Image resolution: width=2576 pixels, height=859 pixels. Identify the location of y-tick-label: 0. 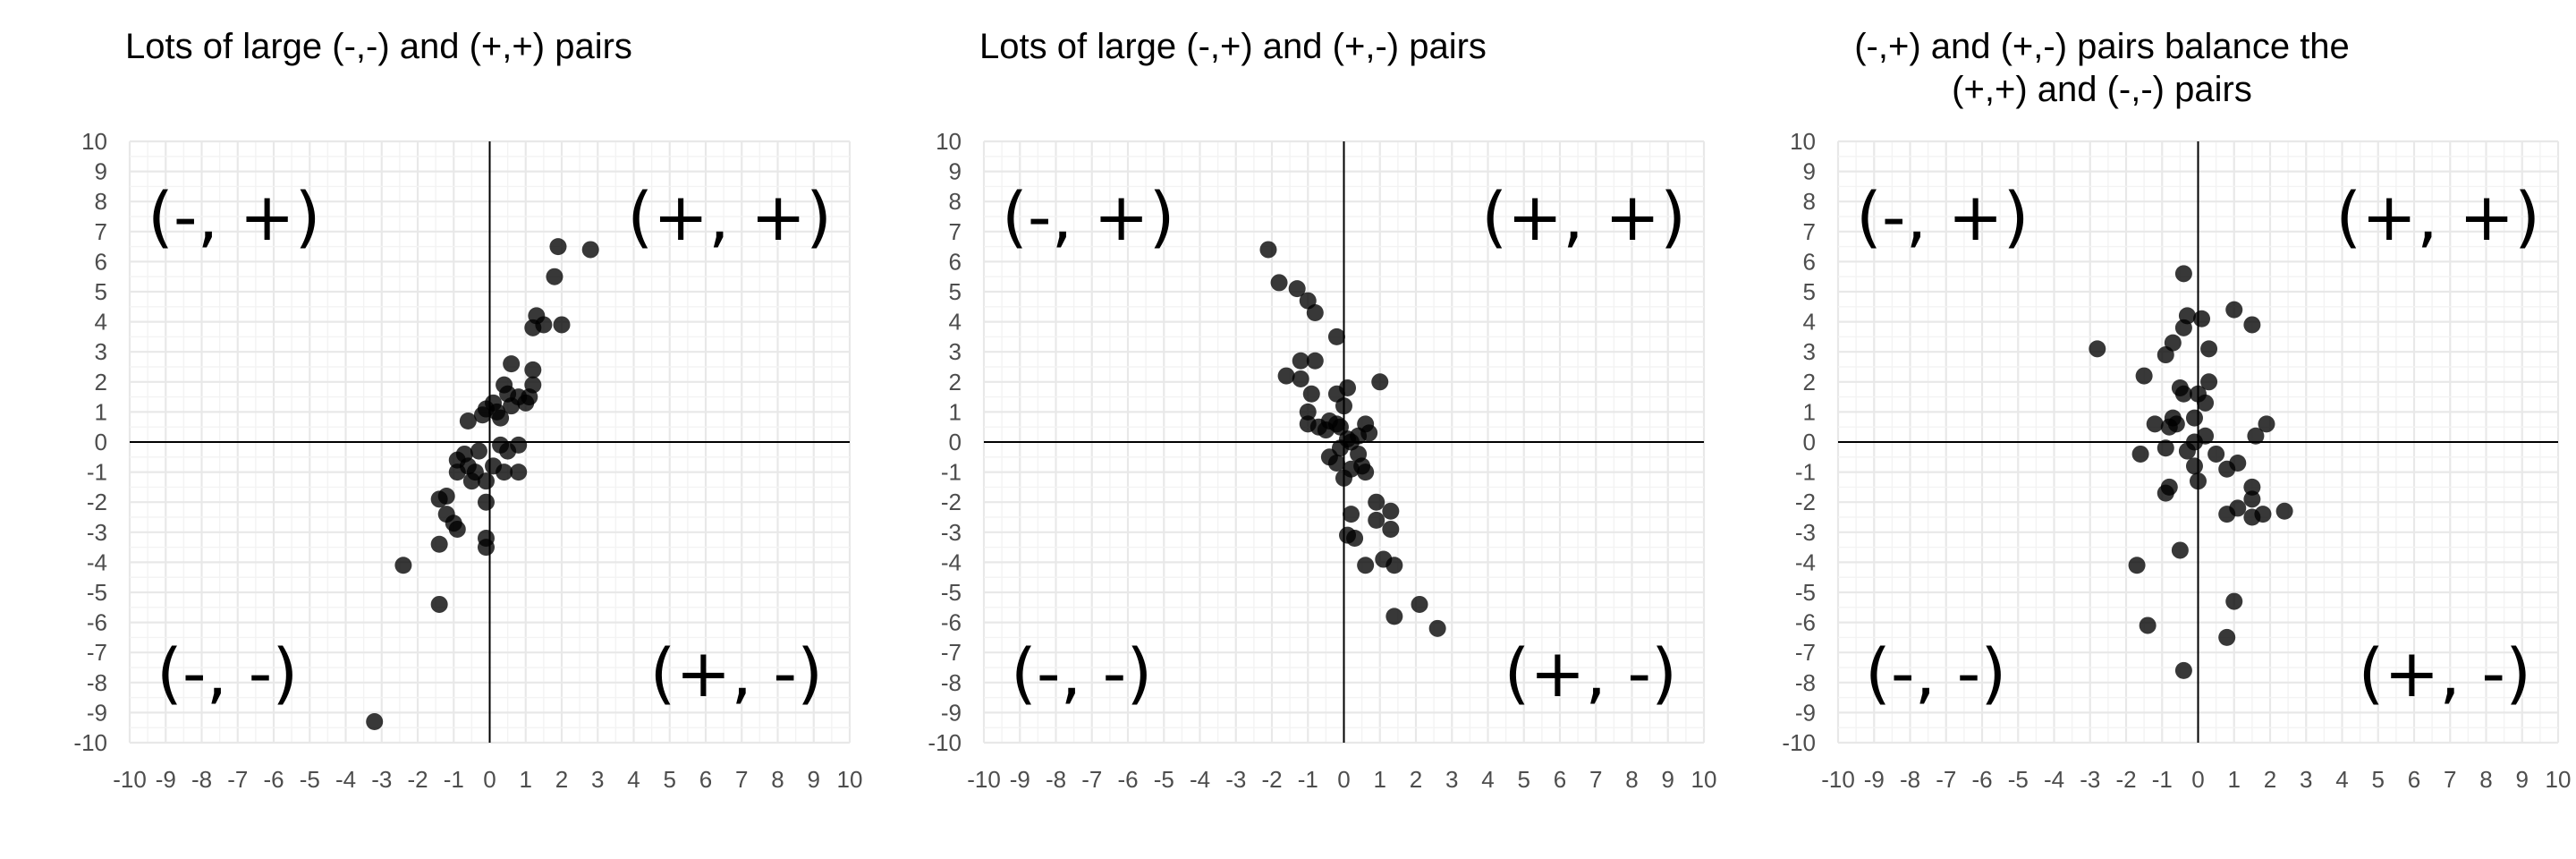
(955, 442).